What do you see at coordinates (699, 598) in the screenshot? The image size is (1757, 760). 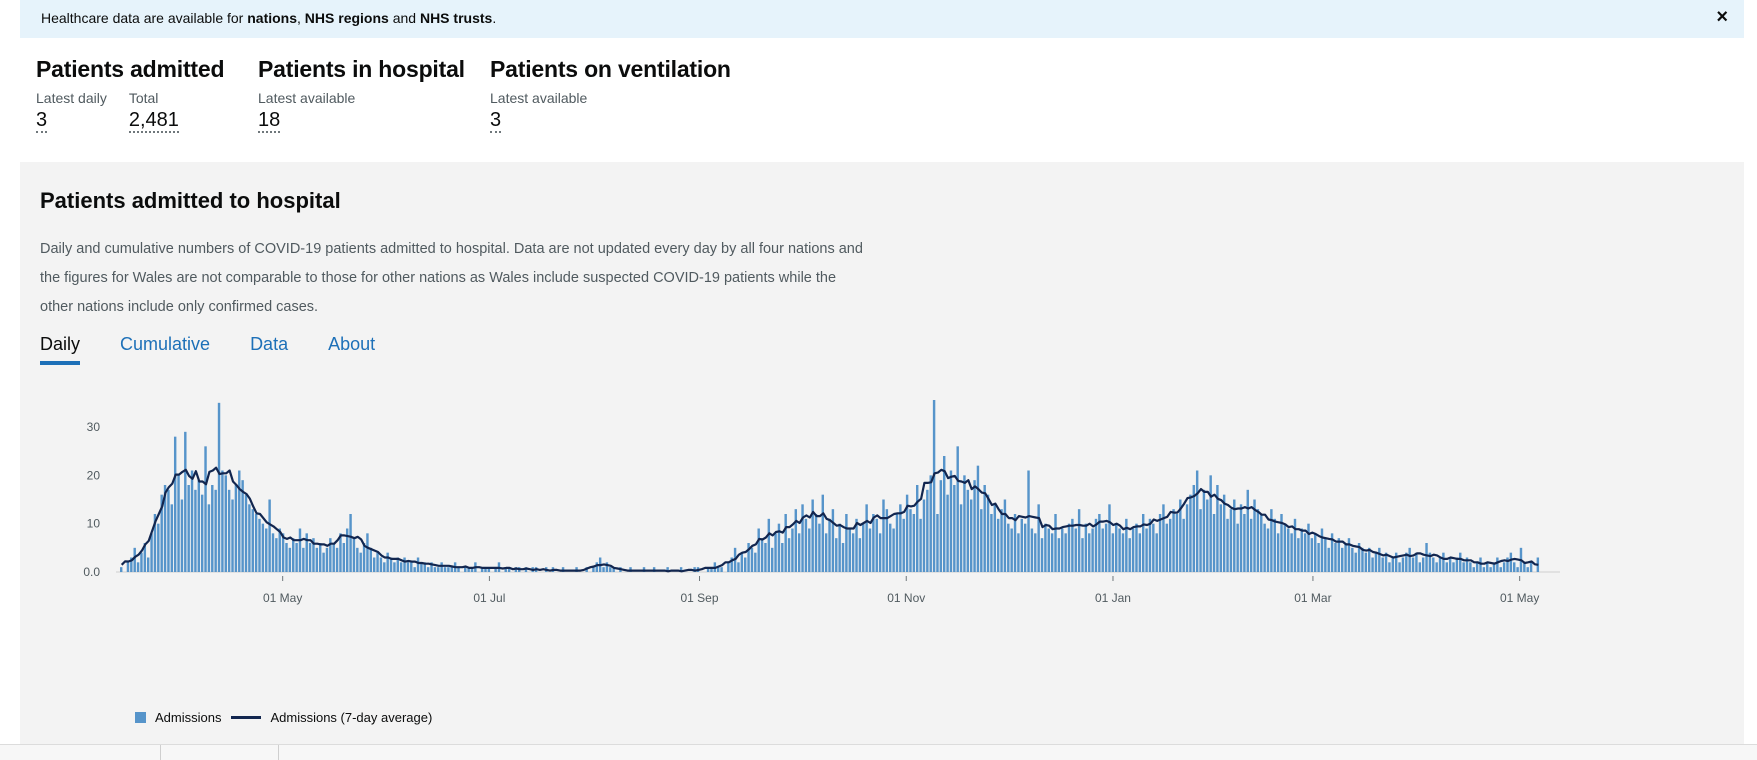 I see `x-tick-label: 01 Sep` at bounding box center [699, 598].